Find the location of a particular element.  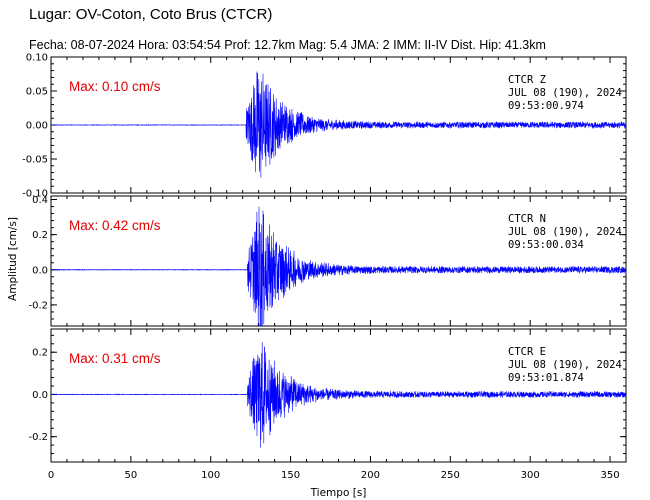

station-label: CTCR Z is located at coordinates (527, 80).